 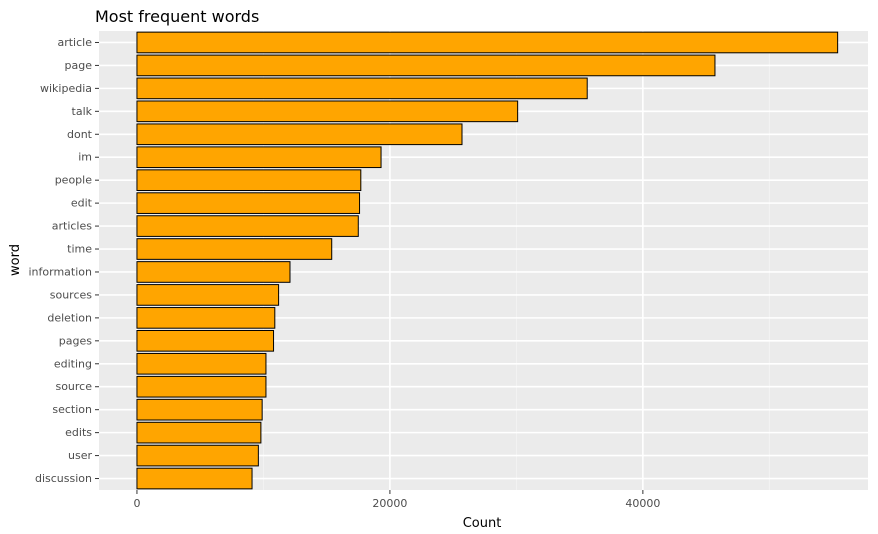 What do you see at coordinates (80, 455) in the screenshot?
I see `y-tick-label: user` at bounding box center [80, 455].